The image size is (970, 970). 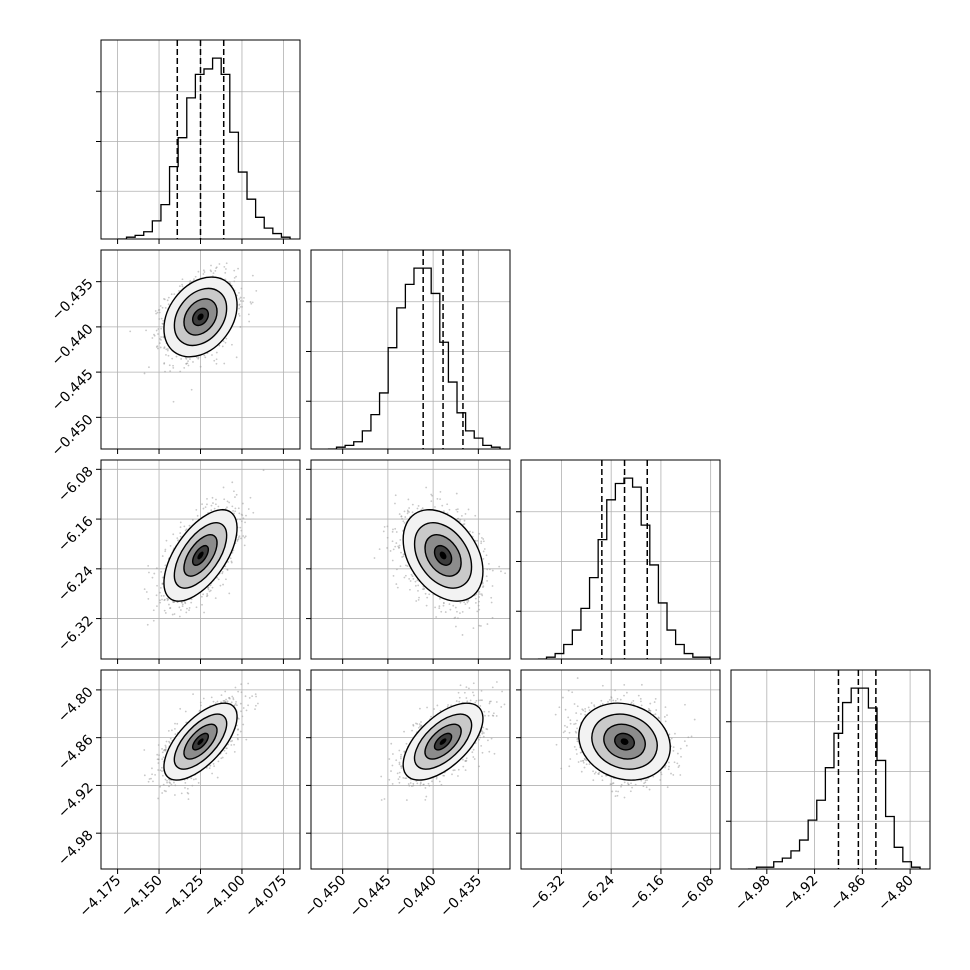 What do you see at coordinates (73, 390) in the screenshot?
I see `y-tick-label: −0.445` at bounding box center [73, 390].